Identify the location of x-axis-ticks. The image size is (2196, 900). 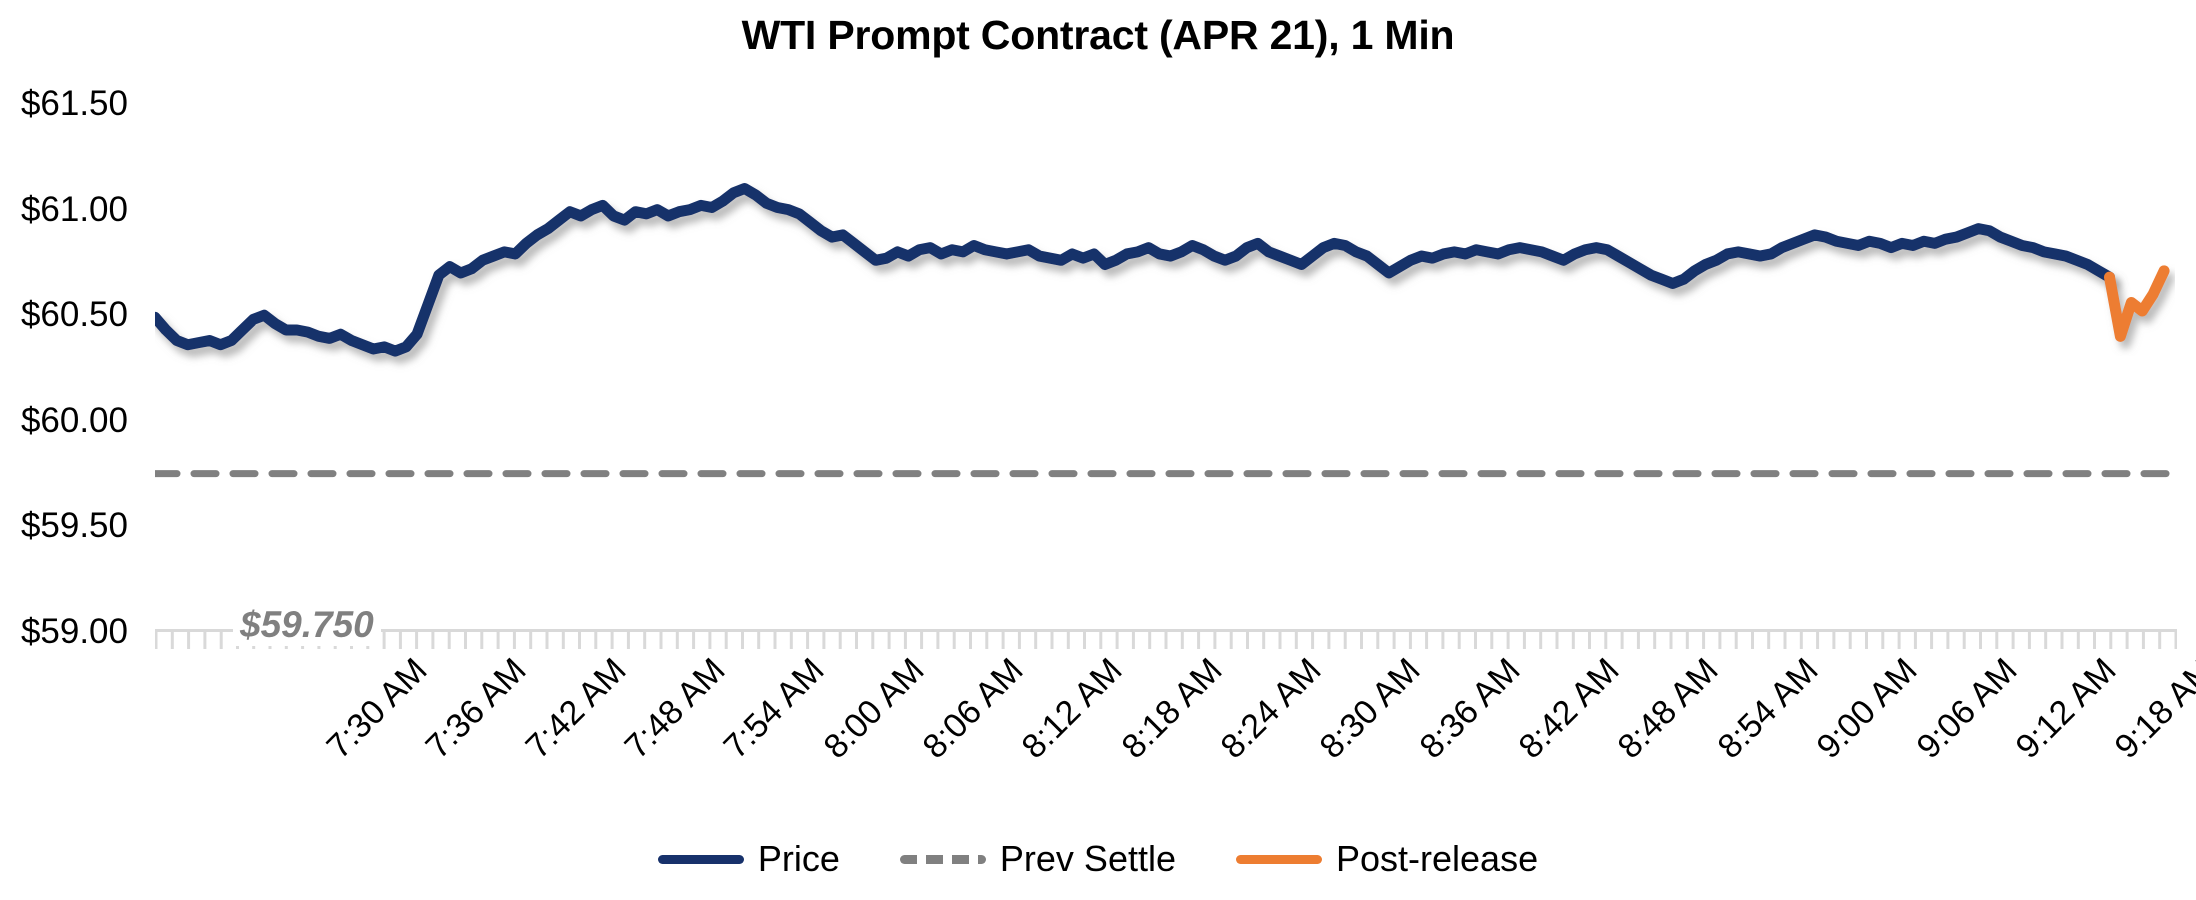
(1166, 639).